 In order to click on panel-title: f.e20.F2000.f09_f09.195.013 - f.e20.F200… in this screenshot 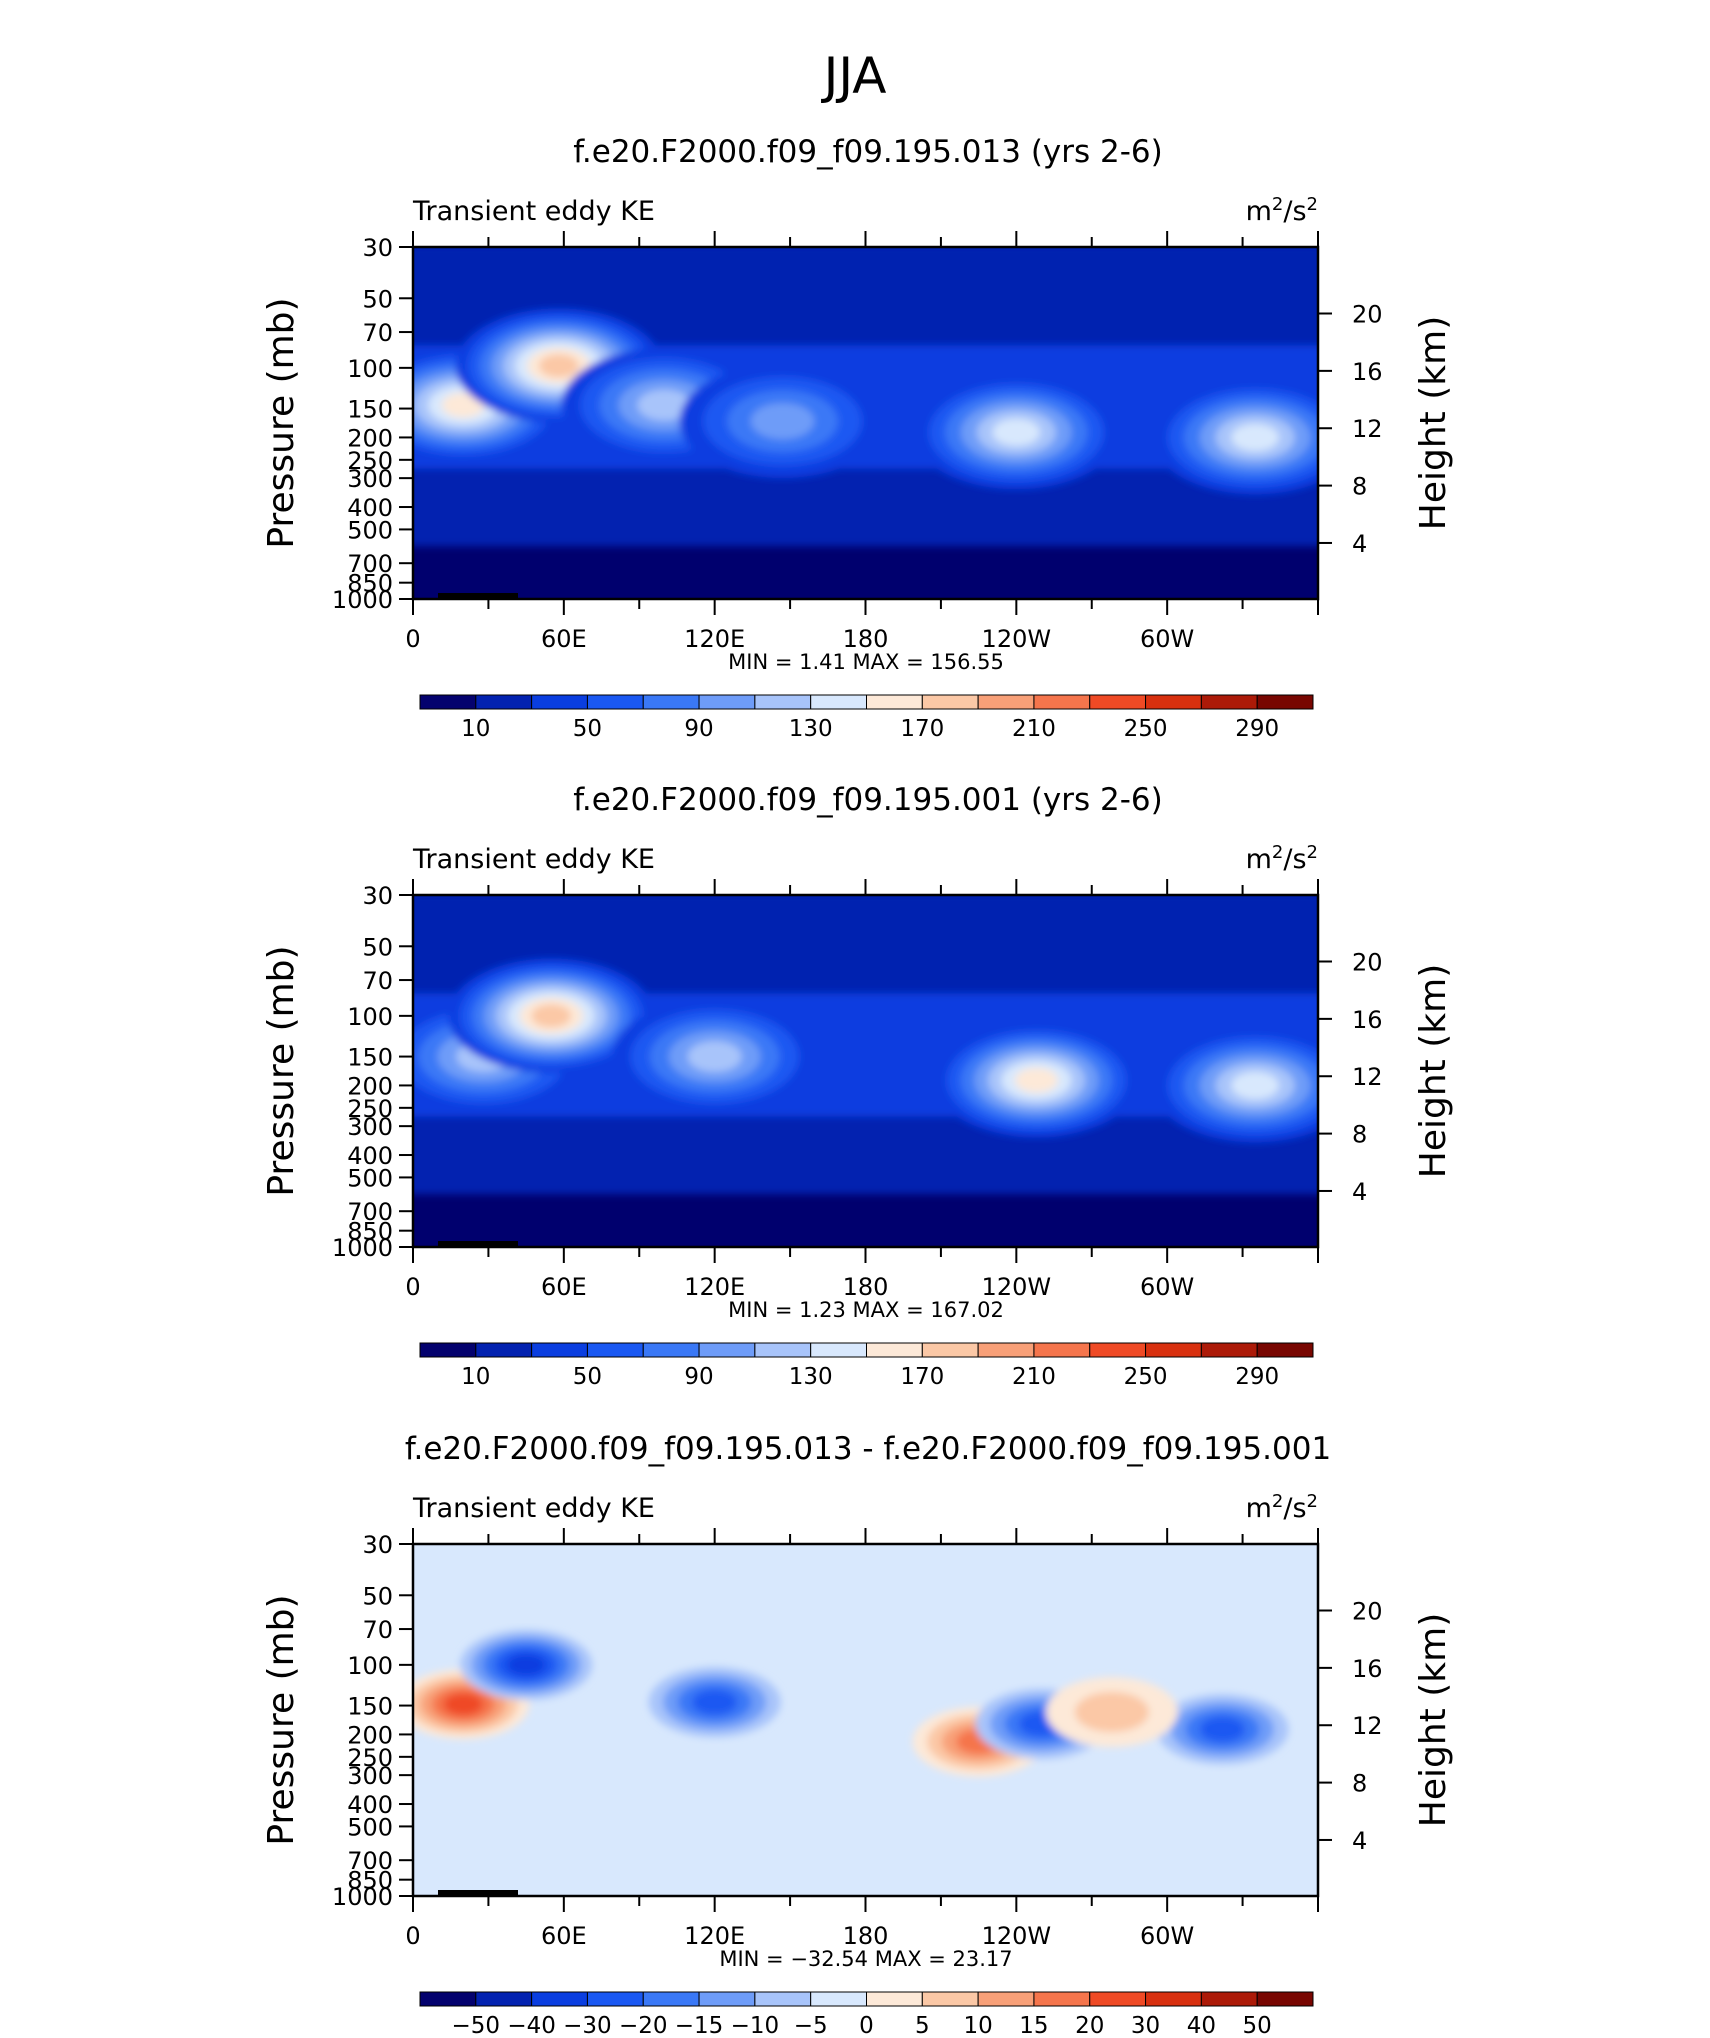, I will do `click(868, 1449)`.